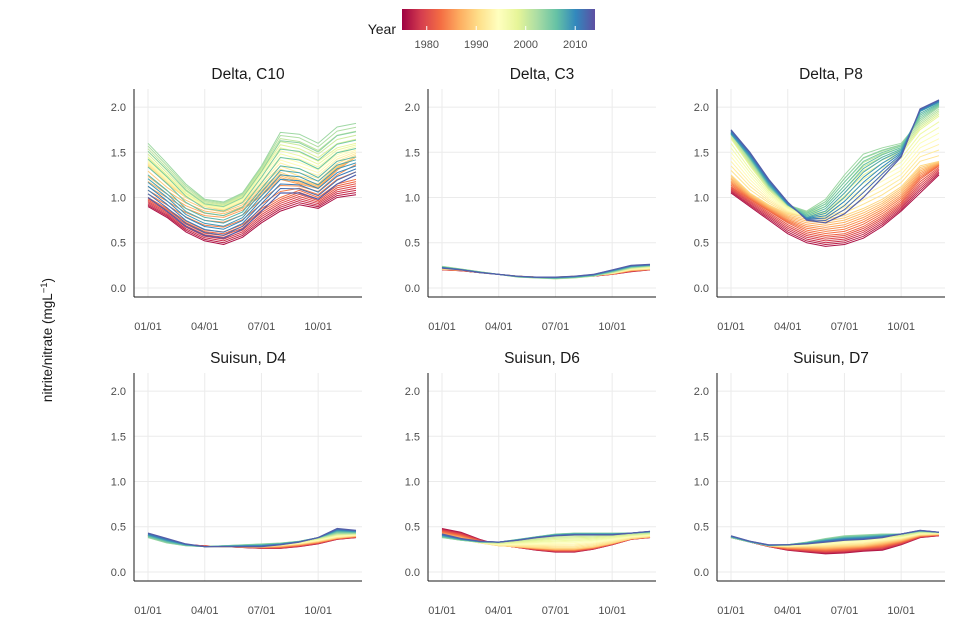  Describe the element at coordinates (542, 74) in the screenshot. I see `panel-title: Delta, C3` at that location.